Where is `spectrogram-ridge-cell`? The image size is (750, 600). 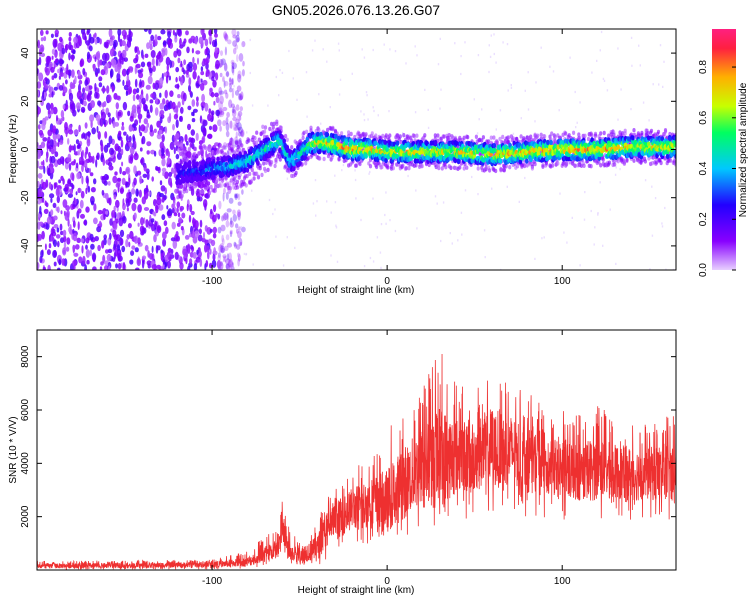 spectrogram-ridge-cell is located at coordinates (180, 166).